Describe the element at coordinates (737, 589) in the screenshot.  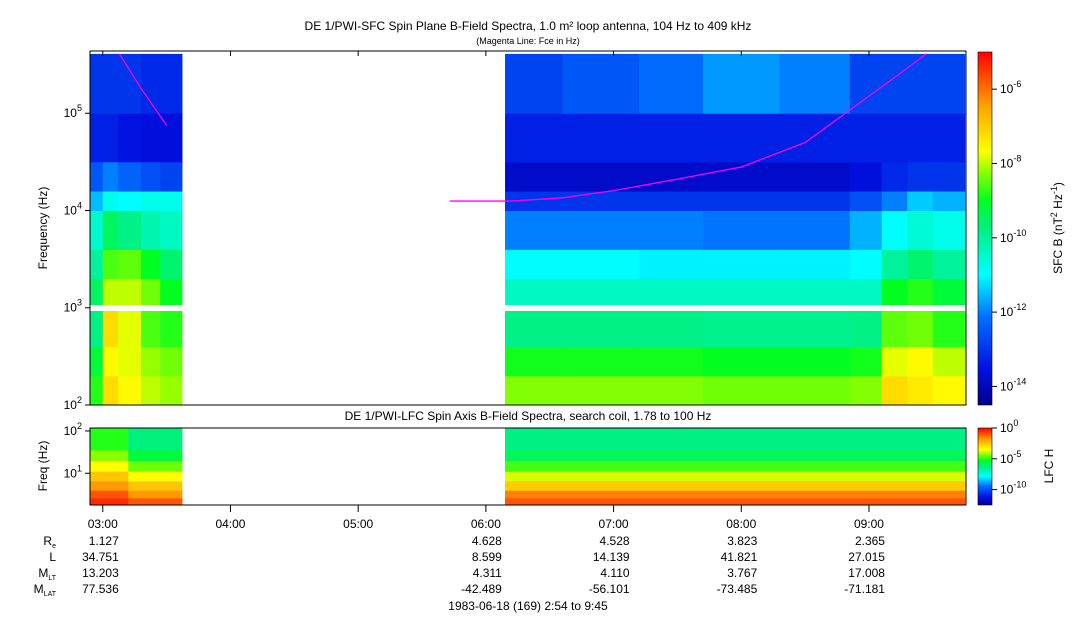
I see `ephemeris-value: -73.485` at that location.